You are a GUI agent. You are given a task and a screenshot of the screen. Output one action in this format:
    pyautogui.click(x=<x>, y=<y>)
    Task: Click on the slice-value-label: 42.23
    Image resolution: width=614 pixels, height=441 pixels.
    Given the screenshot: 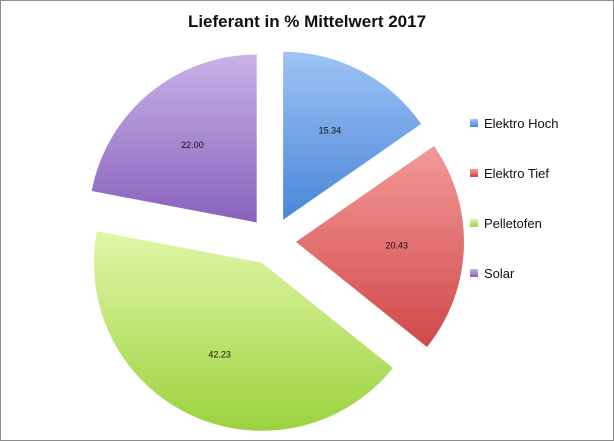 What is the action you would take?
    pyautogui.click(x=219, y=354)
    